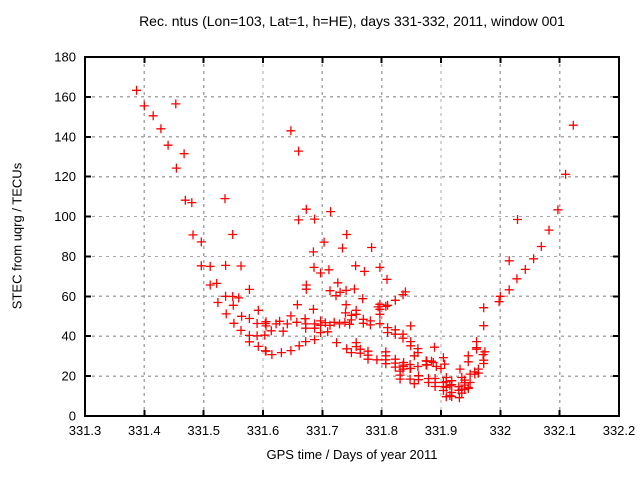  Describe the element at coordinates (65, 237) in the screenshot. I see `y-tick-labels: 0 20 40 60 80 100 120 140 160 180` at that location.